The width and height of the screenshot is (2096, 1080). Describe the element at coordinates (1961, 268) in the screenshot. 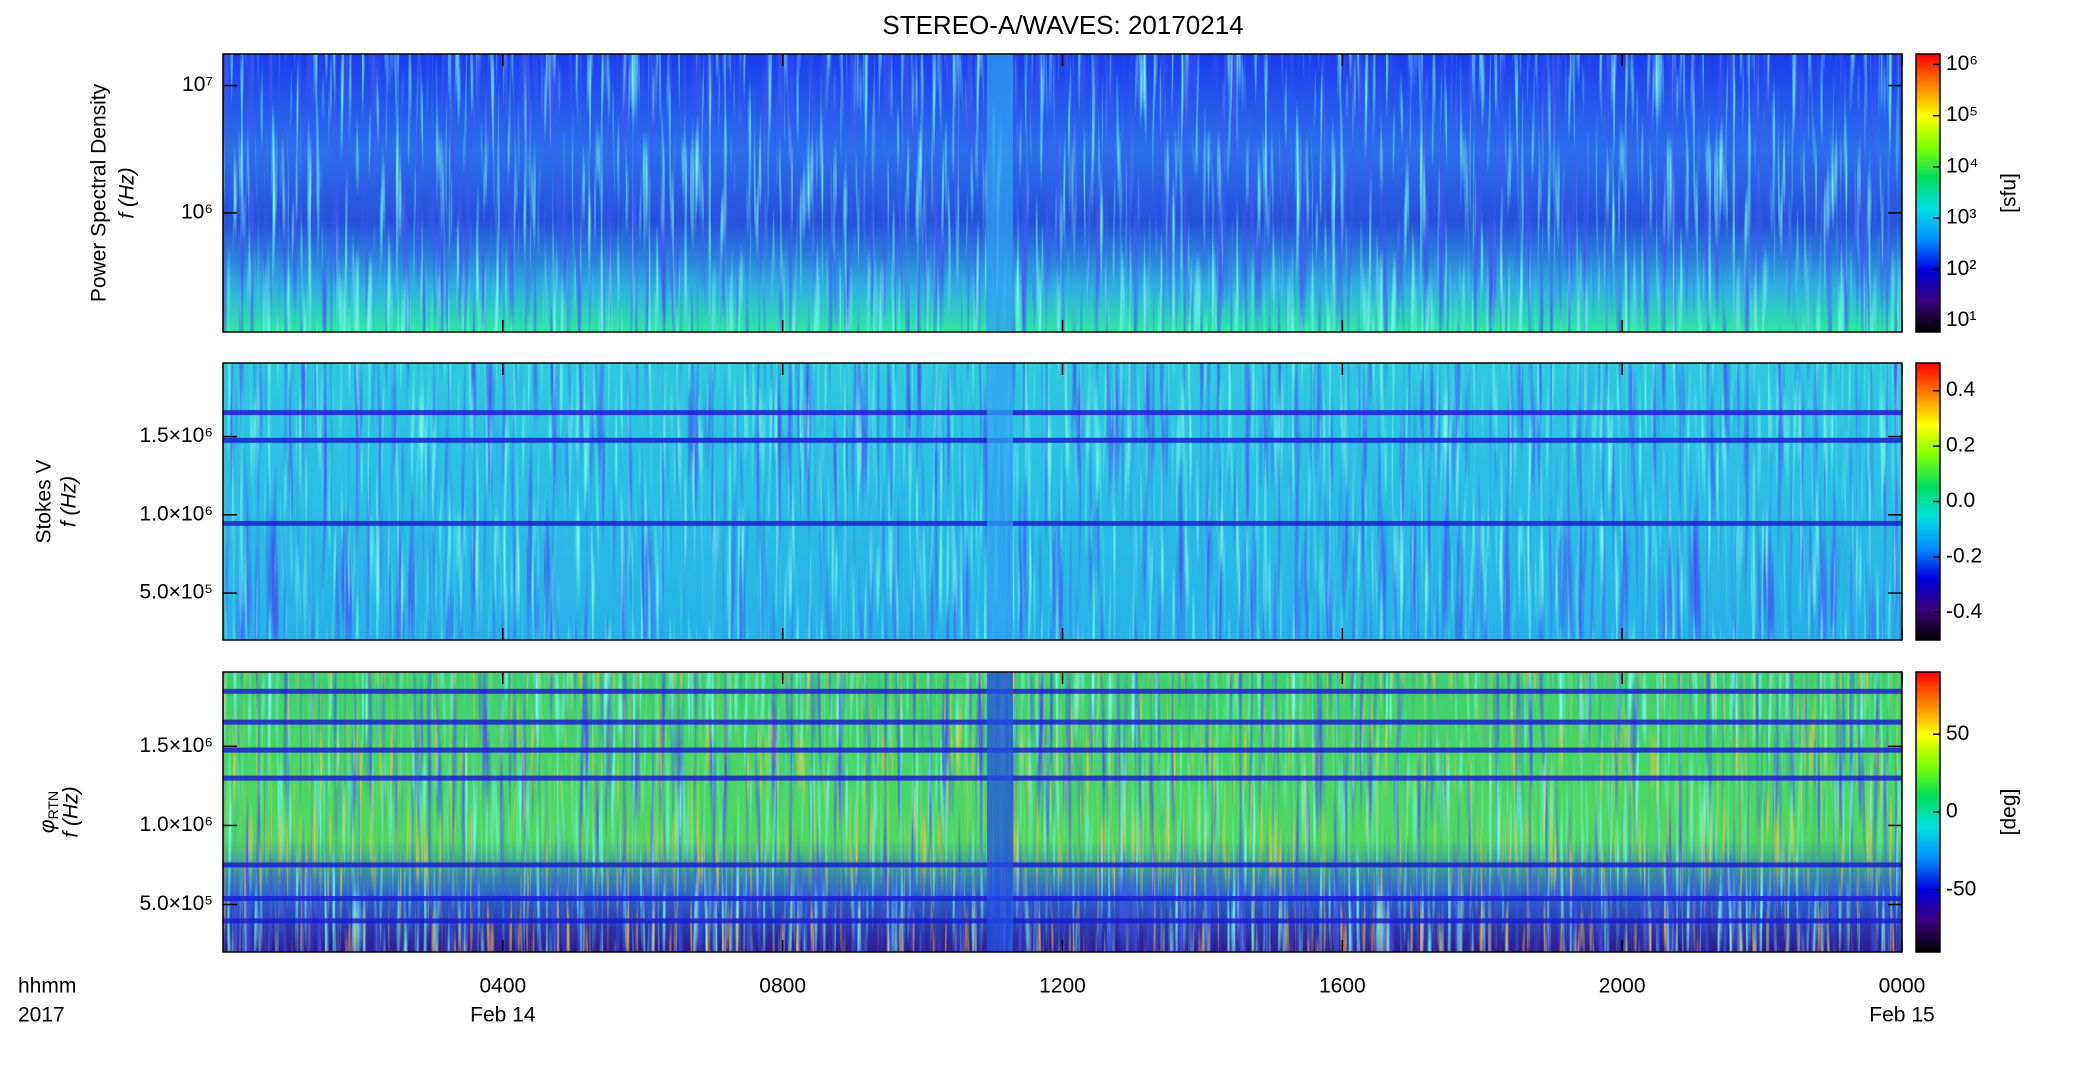

I see `colorbar-tick-label: 10²` at that location.